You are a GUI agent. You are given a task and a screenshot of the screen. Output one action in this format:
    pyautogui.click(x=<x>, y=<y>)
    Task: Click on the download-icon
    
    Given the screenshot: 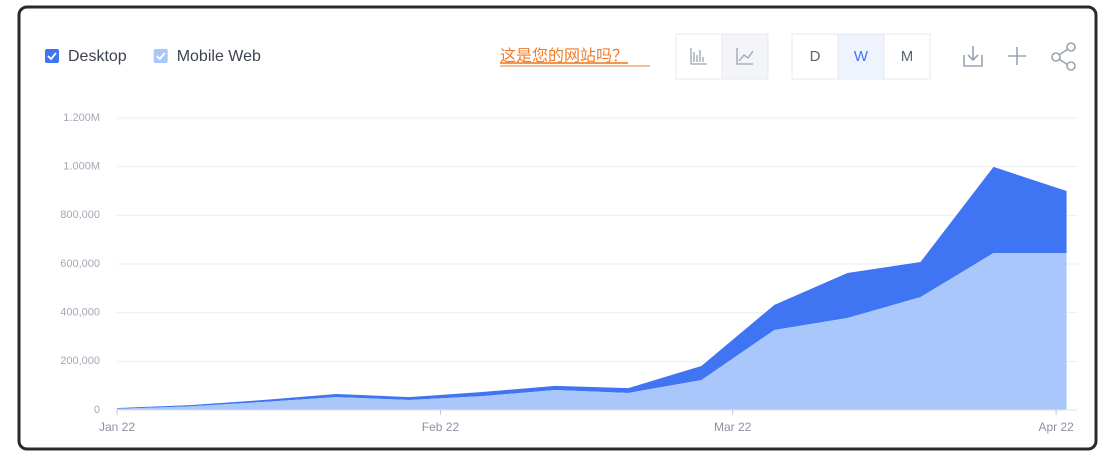 What is the action you would take?
    pyautogui.click(x=973, y=56)
    